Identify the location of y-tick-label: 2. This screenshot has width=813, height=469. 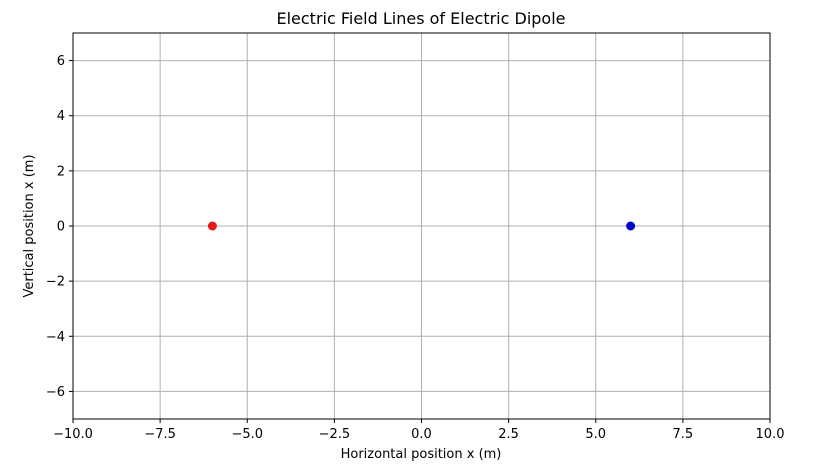
(61, 171).